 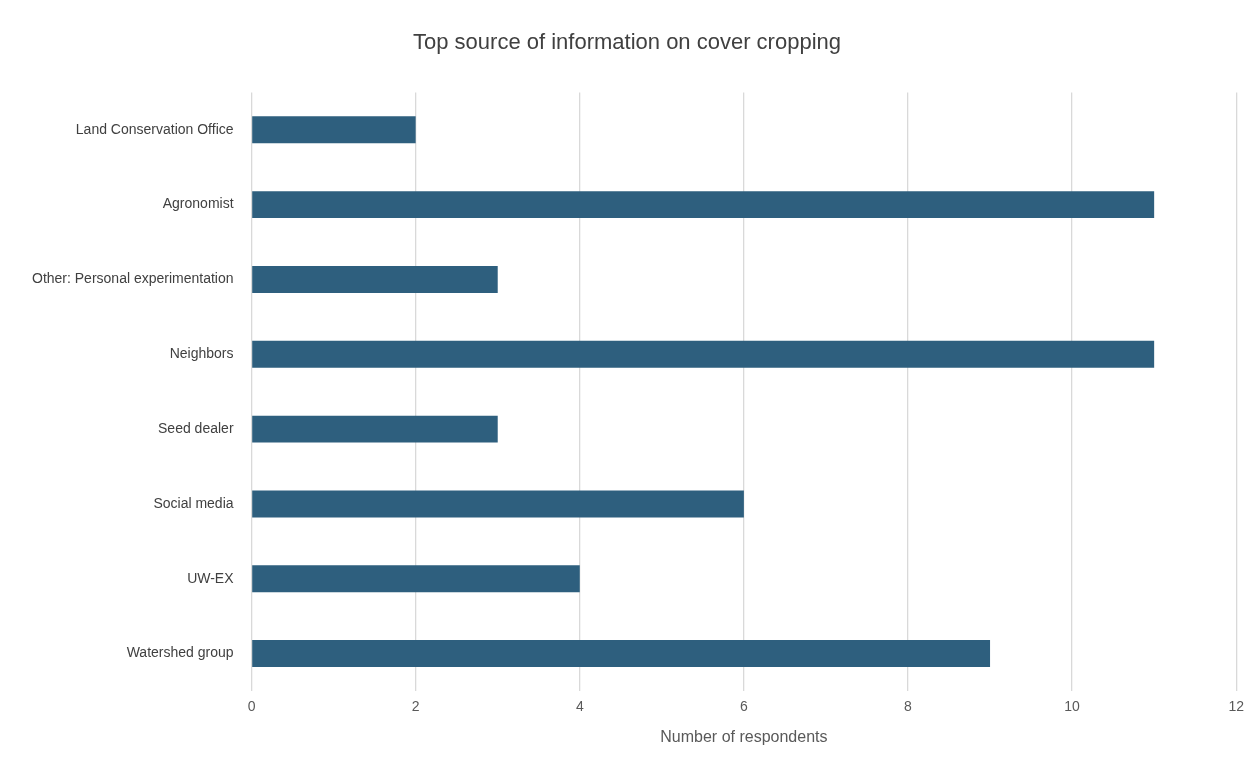 What do you see at coordinates (251, 706) in the screenshot?
I see `x-tick-label: 0` at bounding box center [251, 706].